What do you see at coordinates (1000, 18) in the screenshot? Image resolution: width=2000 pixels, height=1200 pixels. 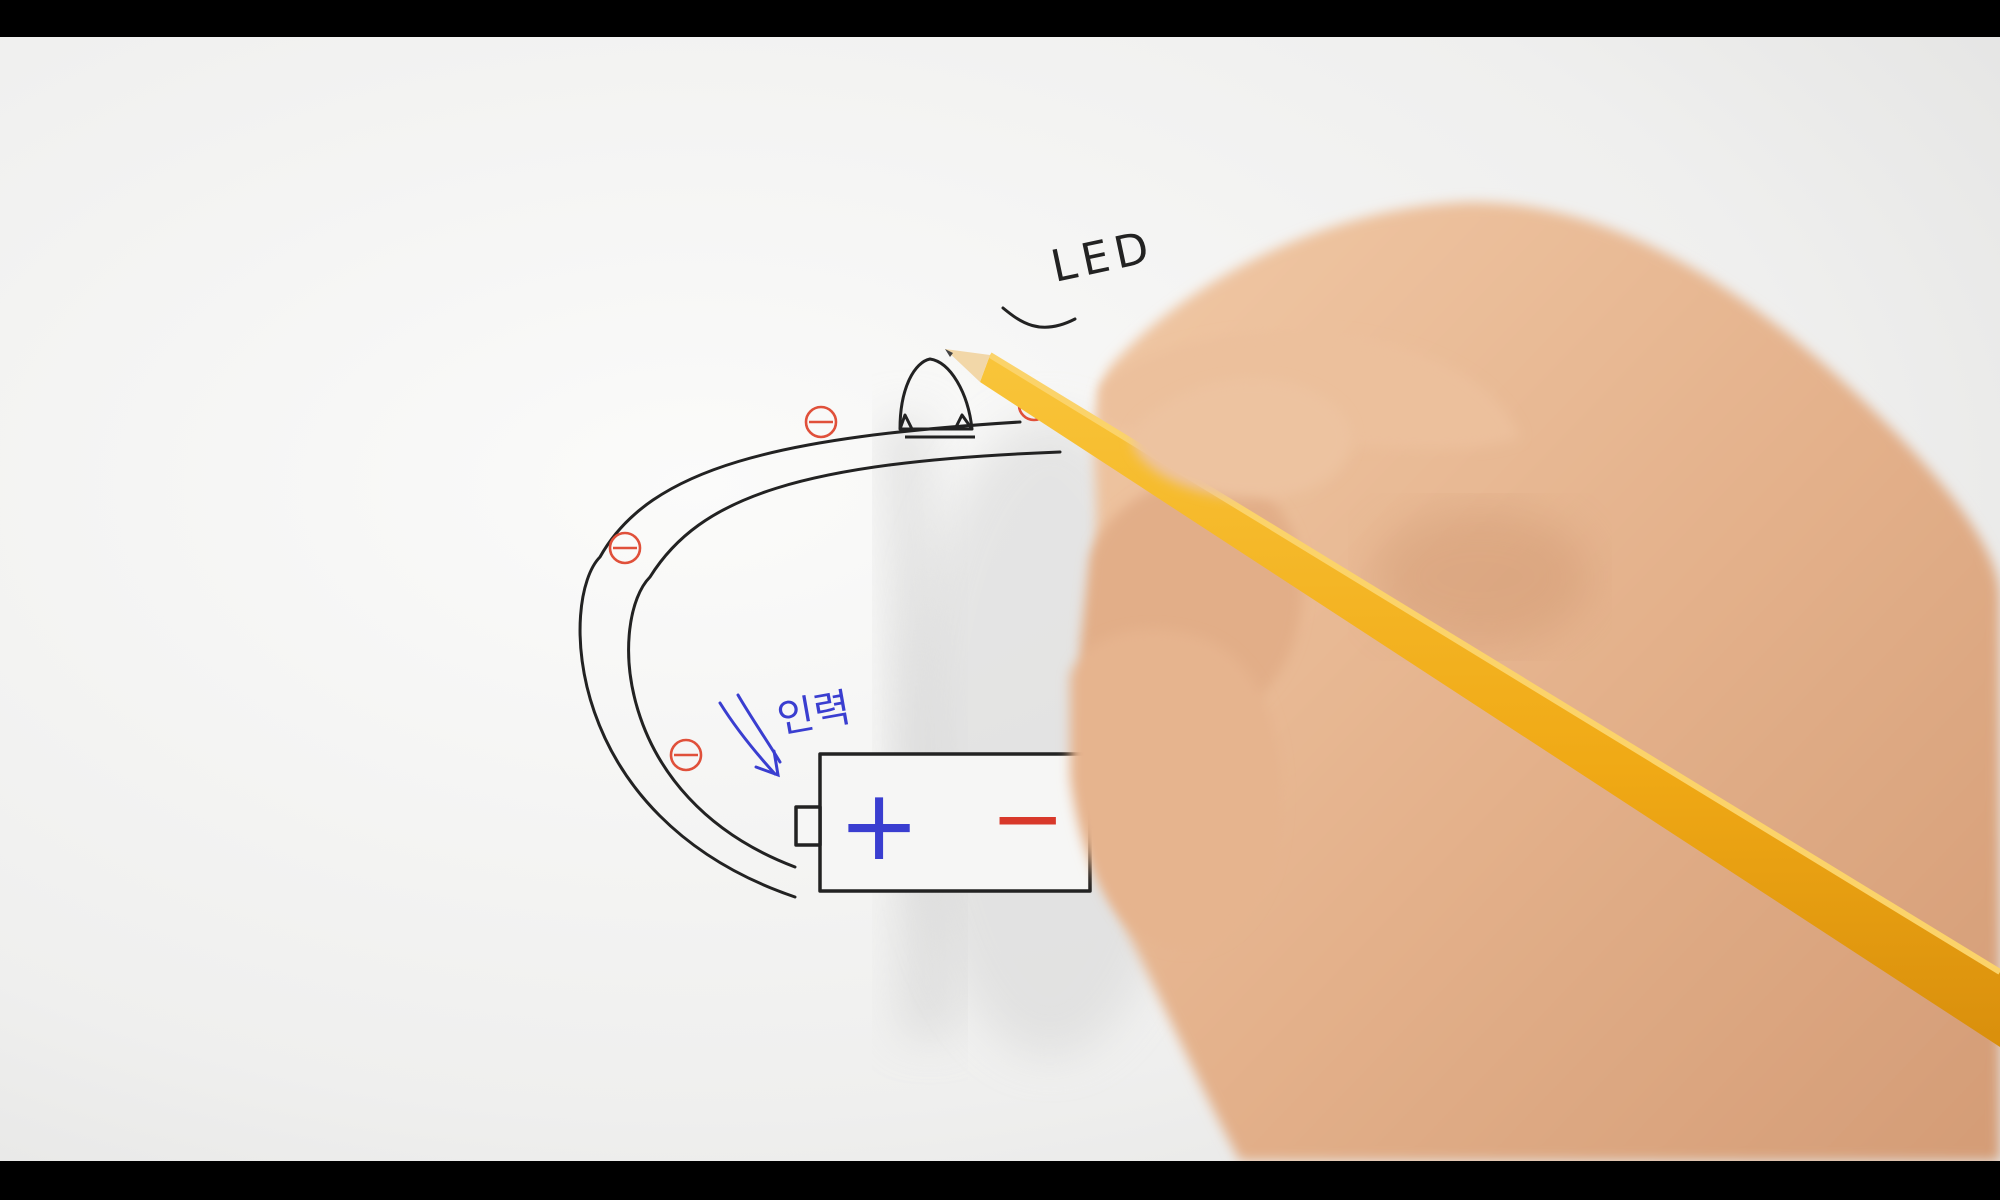 I see `letterbox-top` at bounding box center [1000, 18].